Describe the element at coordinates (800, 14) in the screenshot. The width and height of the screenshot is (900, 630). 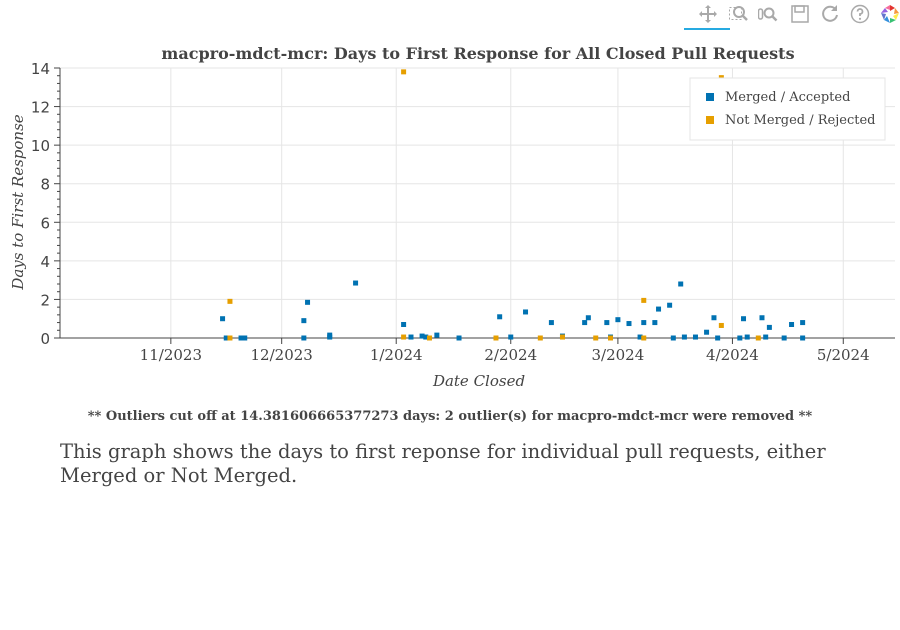
I see `save-icon` at that location.